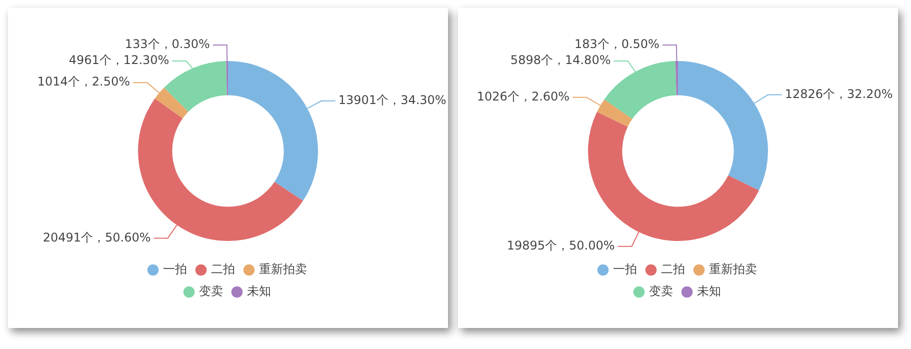 The width and height of the screenshot is (911, 349). What do you see at coordinates (392, 100) in the screenshot?
I see `data-label: 13901个，34.30%` at bounding box center [392, 100].